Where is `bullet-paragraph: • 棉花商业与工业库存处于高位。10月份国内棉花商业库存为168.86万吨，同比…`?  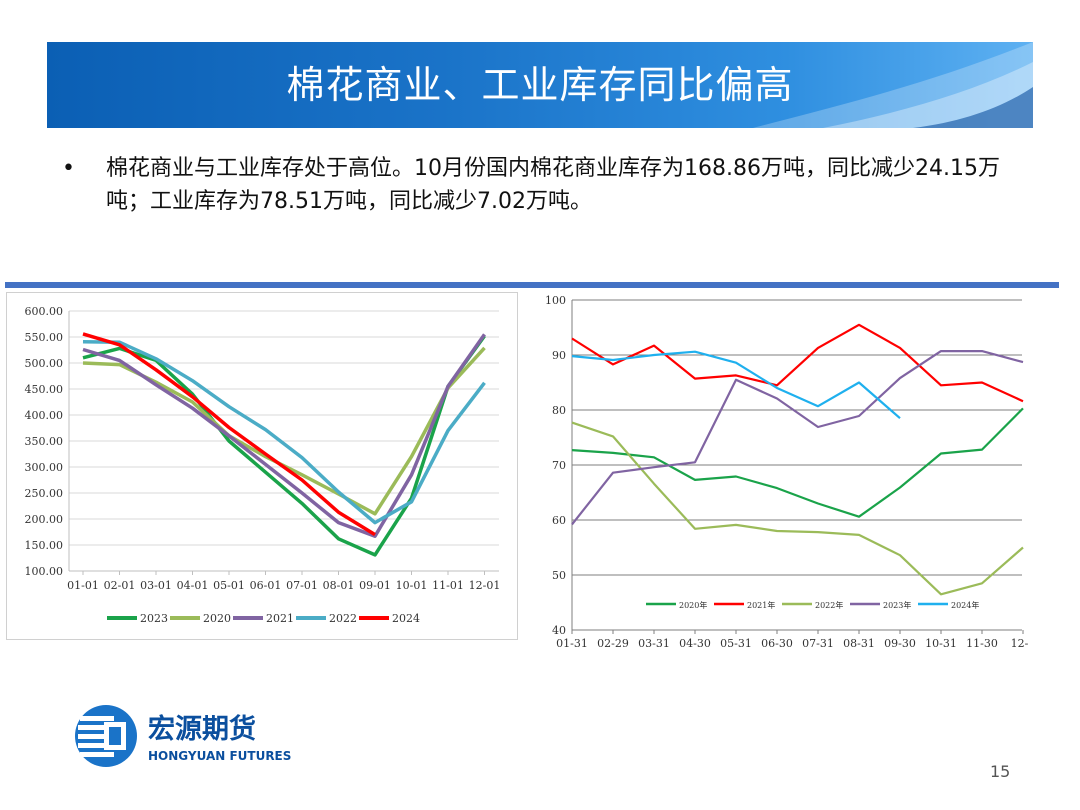
bullet-paragraph: • 棉花商业与工业库存处于高位。10月份国内棉花商业库存为168.86万吨，同比… is located at coordinates (537, 185).